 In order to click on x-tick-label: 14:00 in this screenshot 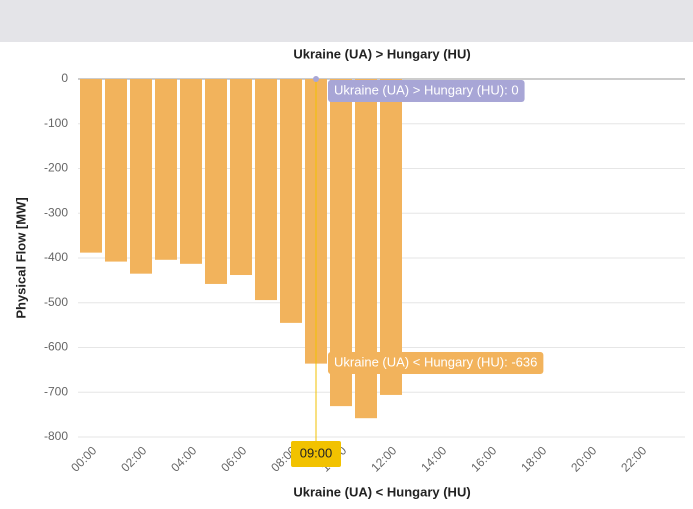, I will do `click(433, 458)`.